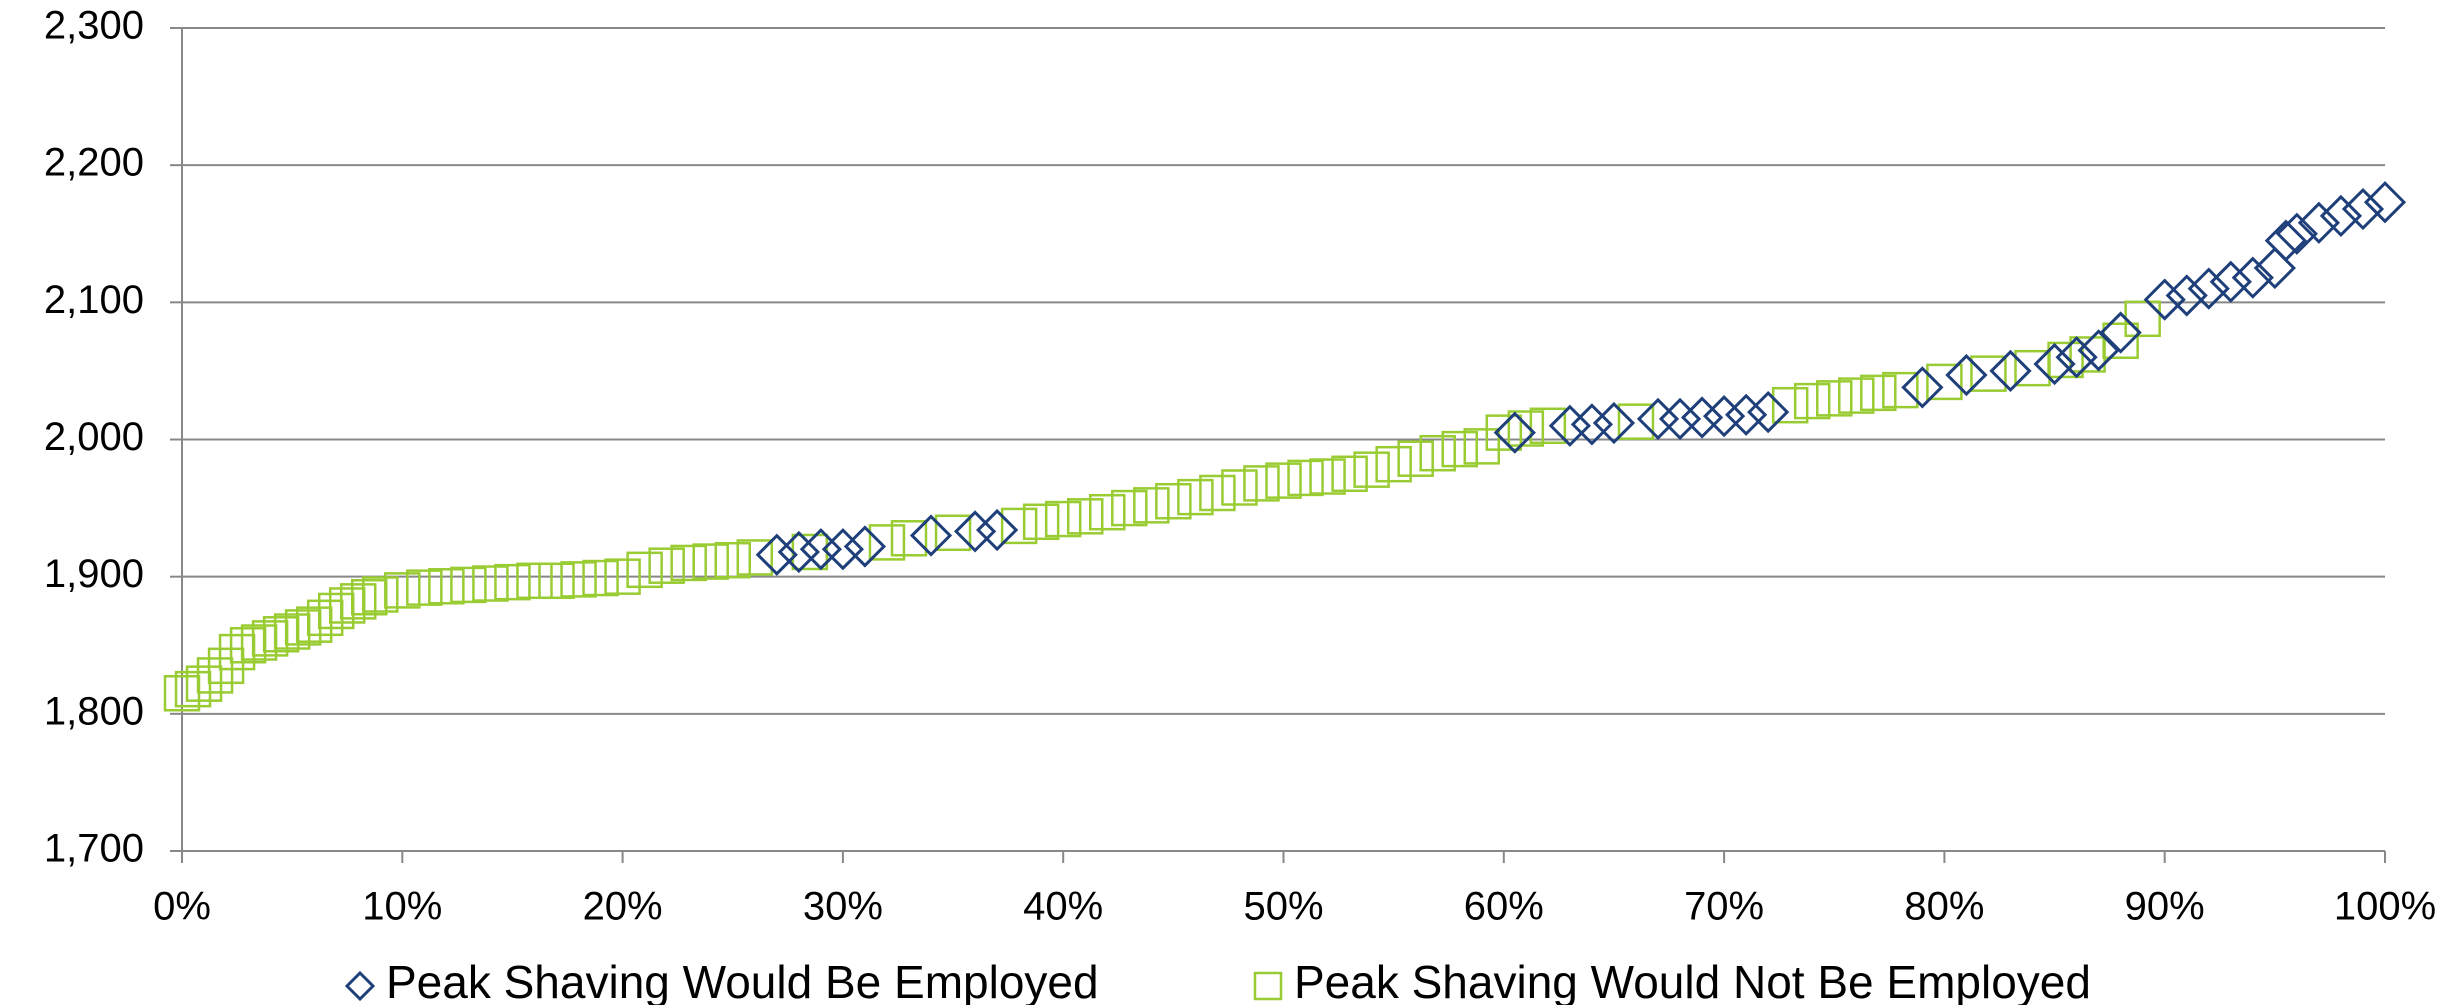 The height and width of the screenshot is (1005, 2453). Describe the element at coordinates (402, 907) in the screenshot. I see `x-tick-label: 10%` at that location.